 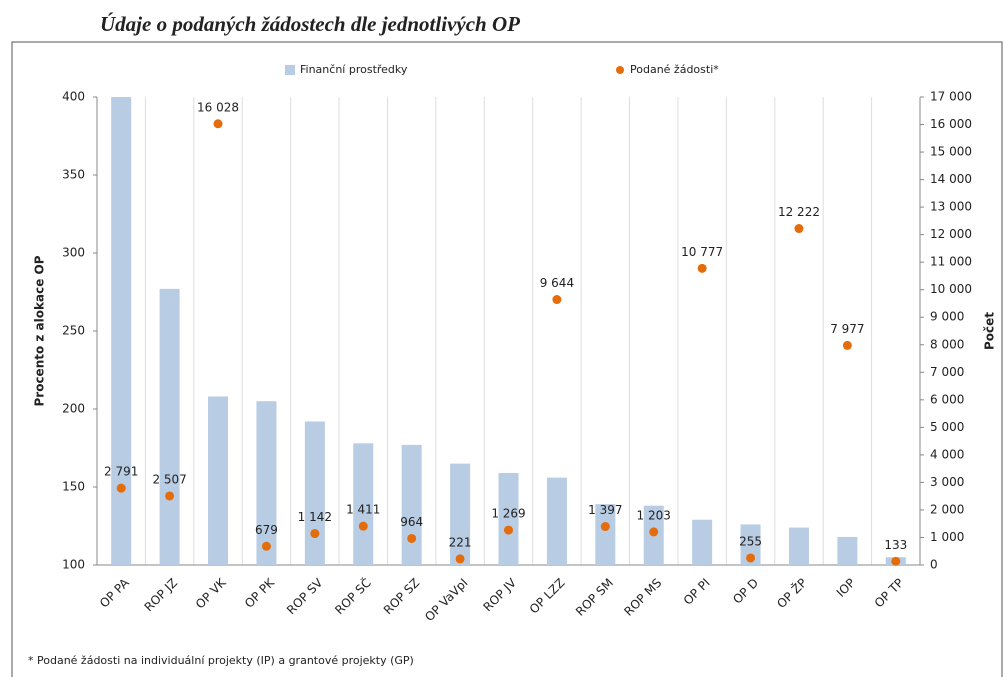 I want to click on x-tick-label: OP VK, so click(x=211, y=593).